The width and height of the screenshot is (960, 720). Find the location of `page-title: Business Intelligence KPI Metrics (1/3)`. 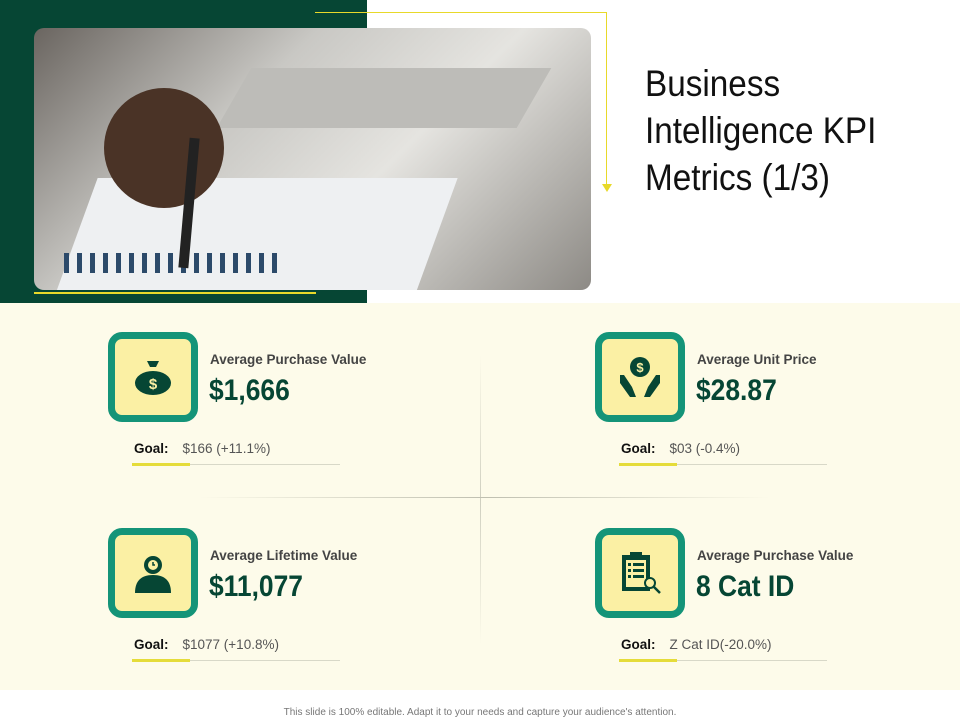

page-title: Business Intelligence KPI Metrics (1/3) is located at coordinates (761, 130).